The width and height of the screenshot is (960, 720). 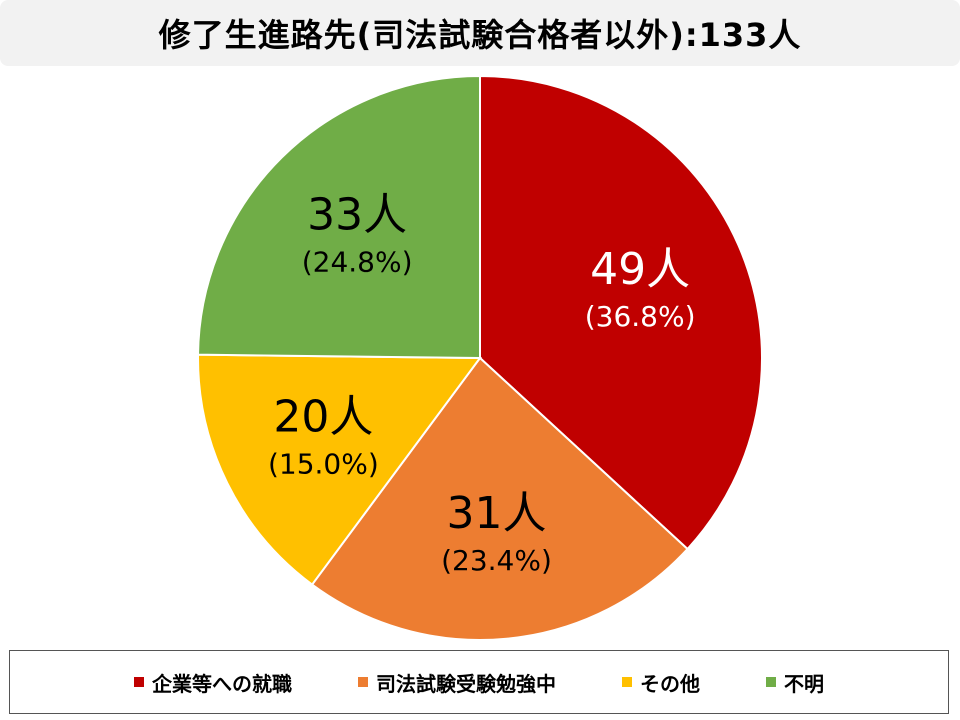 I want to click on legend-item: 不明, so click(x=795, y=682).